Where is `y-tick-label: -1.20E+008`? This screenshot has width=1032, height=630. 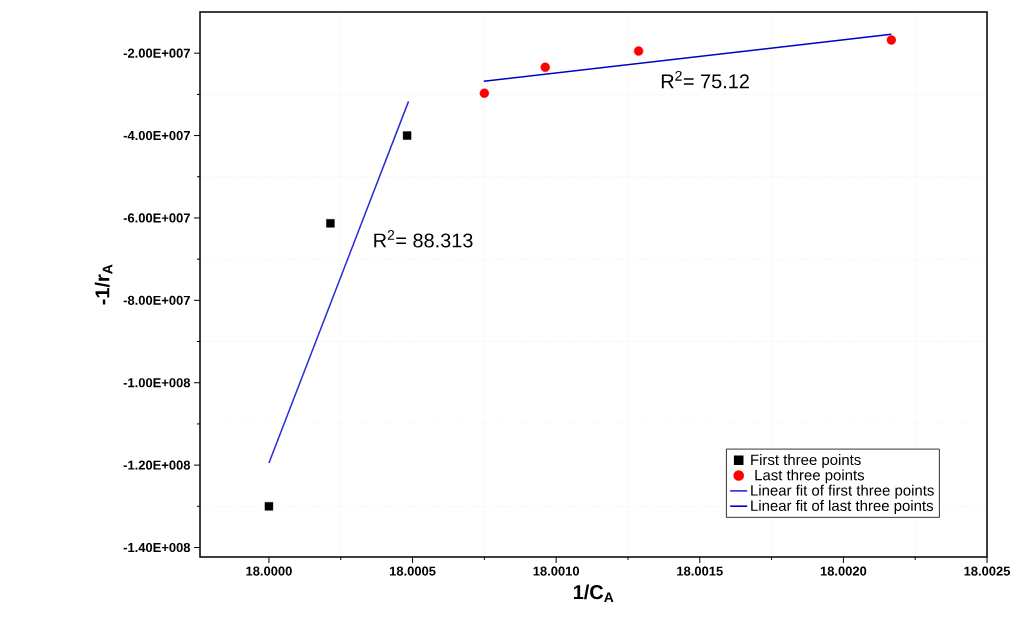
y-tick-label: -1.20E+008 is located at coordinates (157, 465).